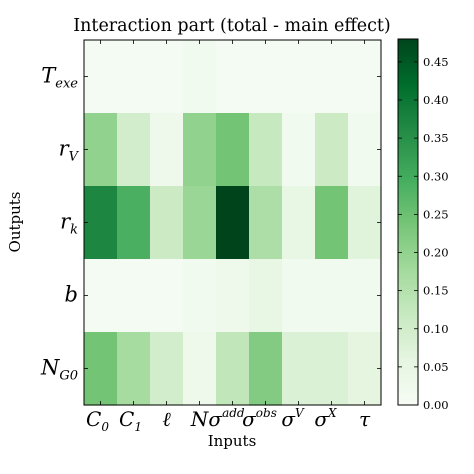  What do you see at coordinates (69, 151) in the screenshot?
I see `y-tick-label: rV` at bounding box center [69, 151].